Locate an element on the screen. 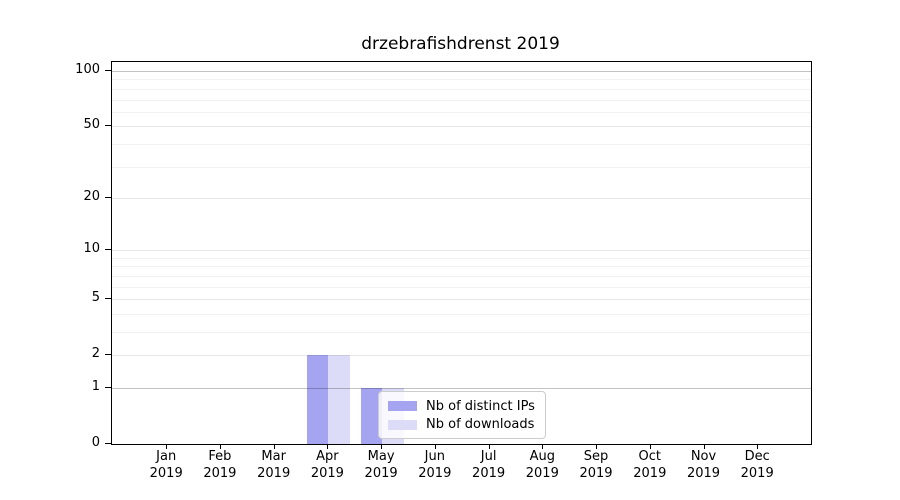 The image size is (900, 500). y-tick-label: 100 is located at coordinates (87, 69).